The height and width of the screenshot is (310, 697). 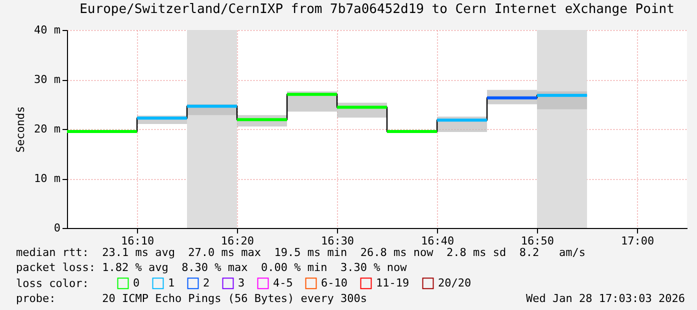 I want to click on x-tick-label: 16:50, so click(x=537, y=241).